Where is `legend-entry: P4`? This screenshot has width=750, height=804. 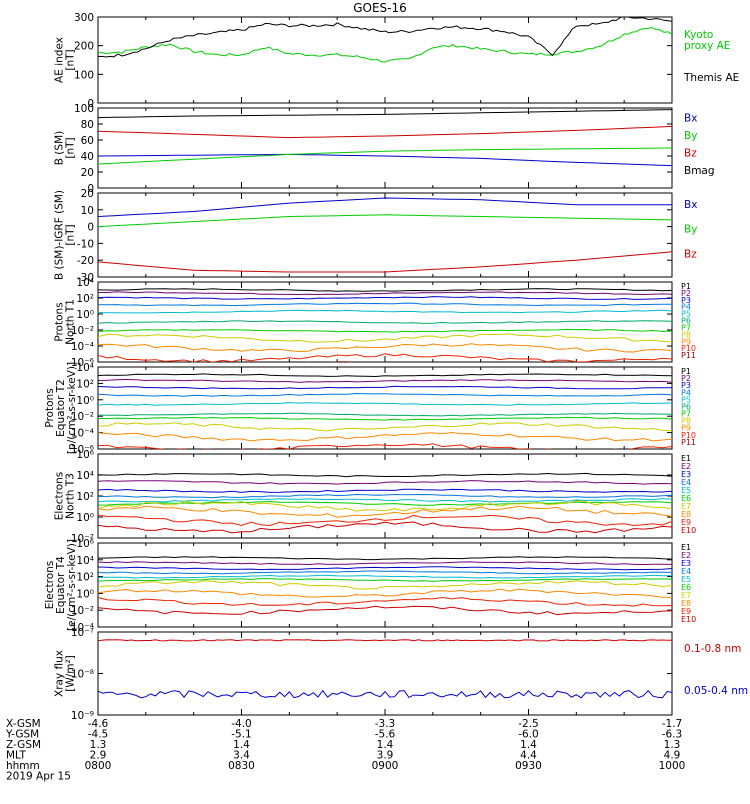
legend-entry: P4 is located at coordinates (686, 307).